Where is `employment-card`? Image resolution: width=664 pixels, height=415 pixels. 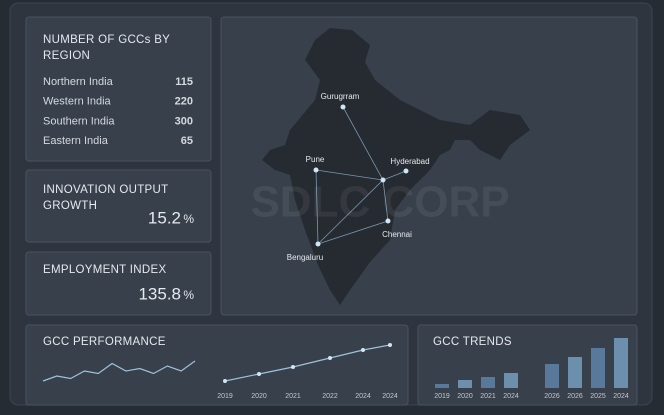 employment-card is located at coordinates (118, 283).